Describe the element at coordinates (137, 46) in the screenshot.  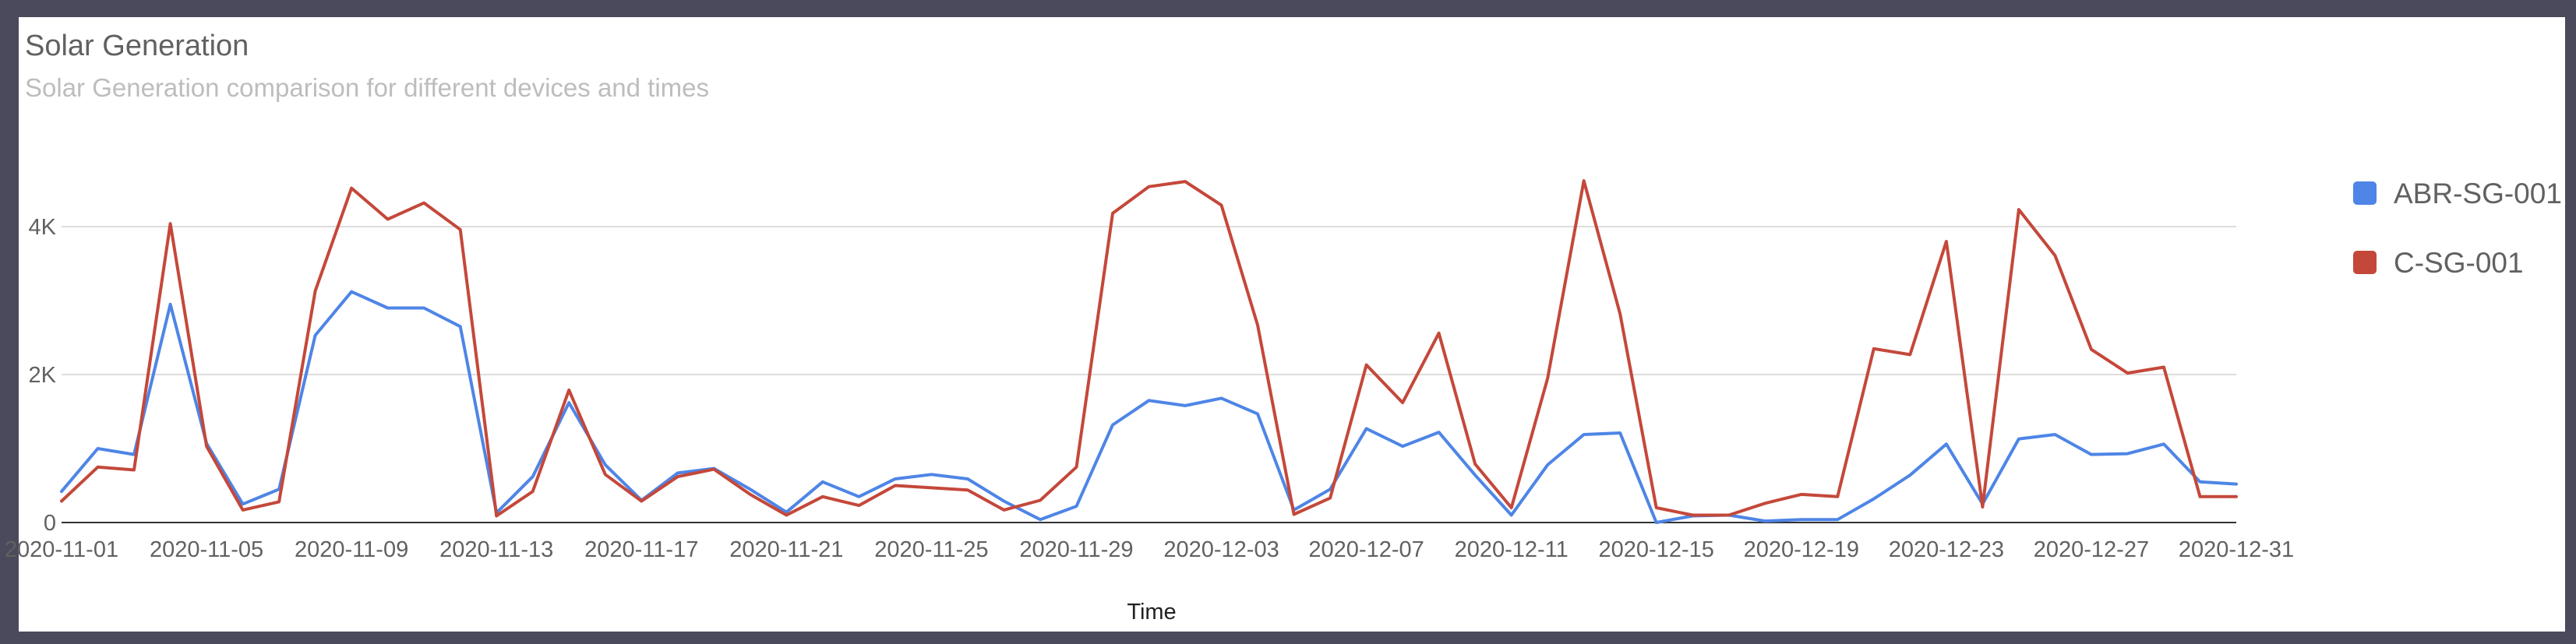
I see `chart-title: Solar Generation` at that location.